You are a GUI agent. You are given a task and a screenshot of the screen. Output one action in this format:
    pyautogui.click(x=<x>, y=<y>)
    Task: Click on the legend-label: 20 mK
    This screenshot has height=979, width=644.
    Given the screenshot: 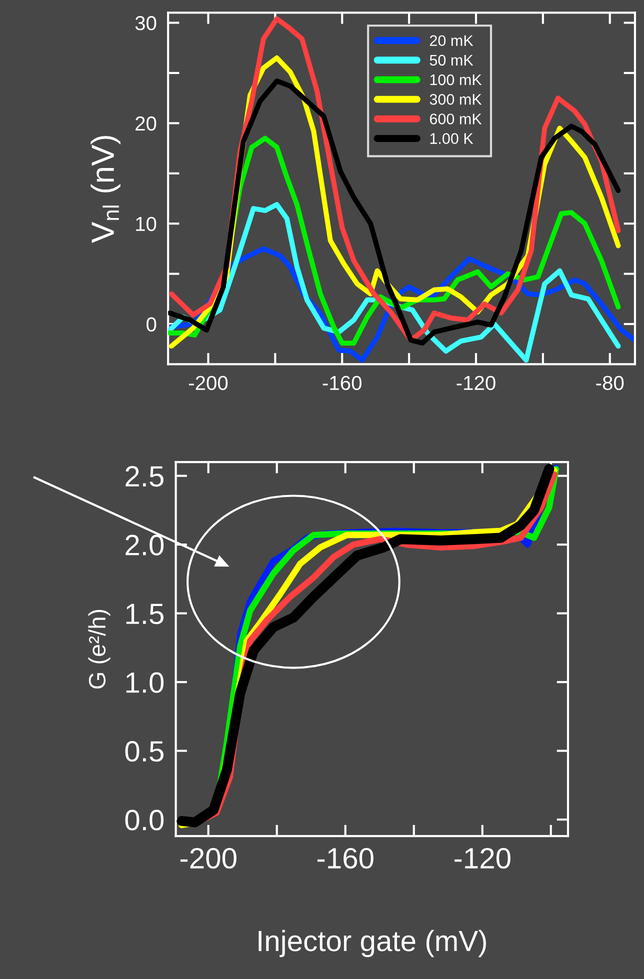 What is the action you would take?
    pyautogui.click(x=452, y=40)
    